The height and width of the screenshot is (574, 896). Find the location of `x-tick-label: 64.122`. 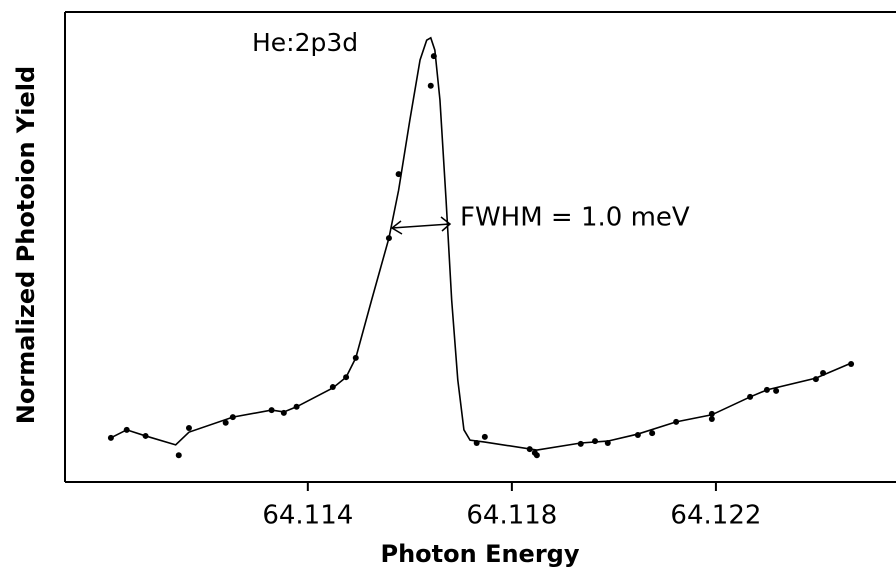

x-tick-label: 64.122 is located at coordinates (715, 516).